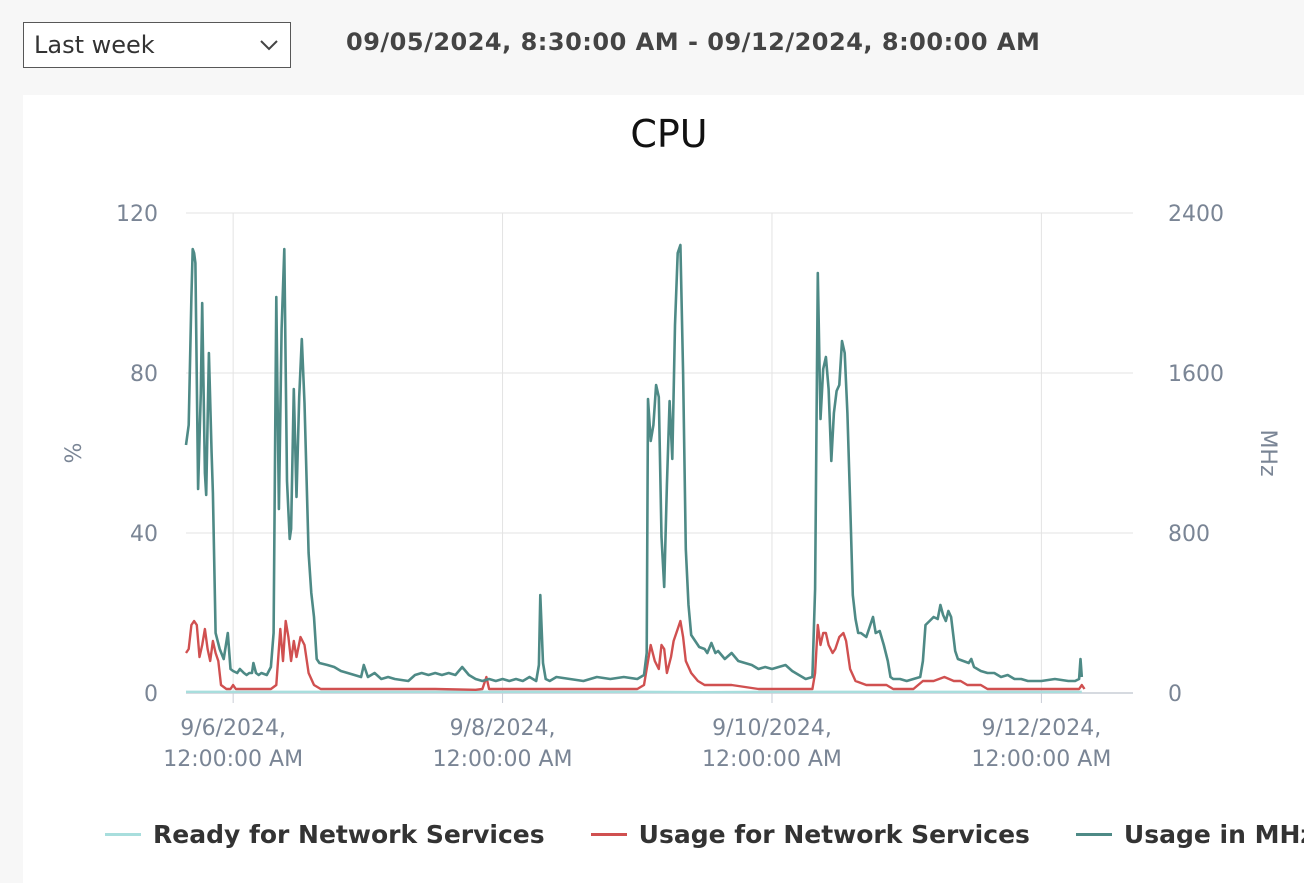 This screenshot has width=1304, height=883. Describe the element at coordinates (1196, 374) in the screenshot. I see `y2-tick-label: 1600` at that location.